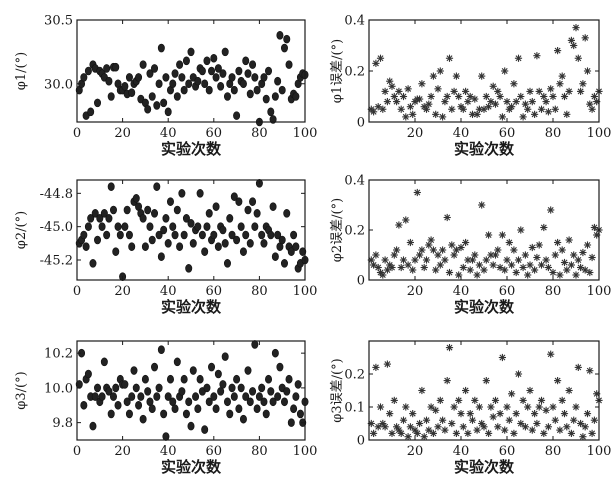  I want to click on y-axis-title: φ2误差/(°), so click(337, 230).